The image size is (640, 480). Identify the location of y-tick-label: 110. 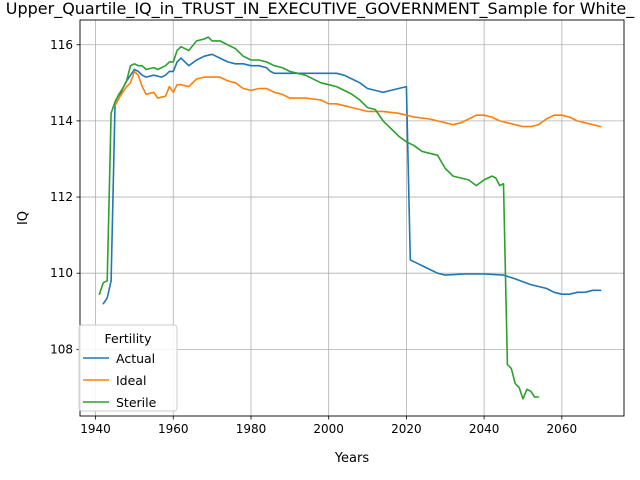
(61, 273).